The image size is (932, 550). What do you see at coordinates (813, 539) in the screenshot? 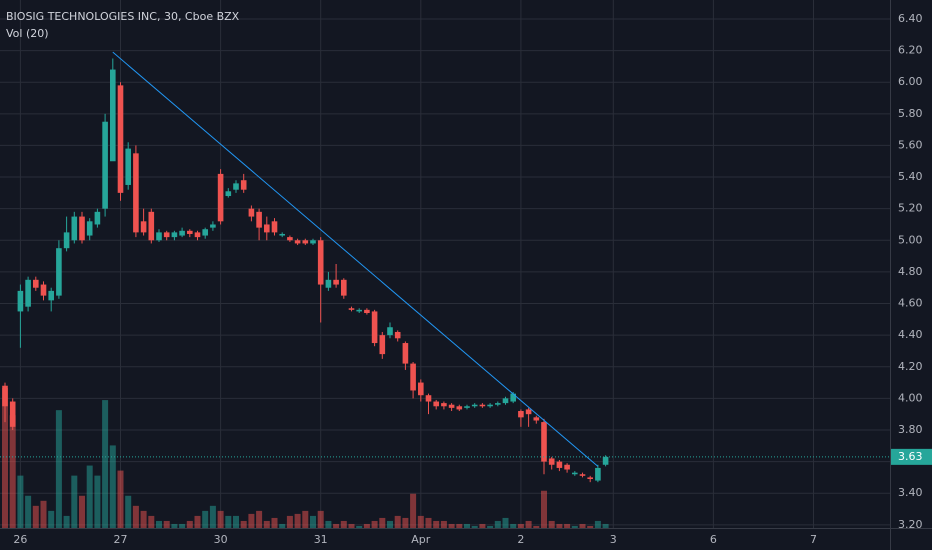
I see `x-tick-label: 7` at bounding box center [813, 539].